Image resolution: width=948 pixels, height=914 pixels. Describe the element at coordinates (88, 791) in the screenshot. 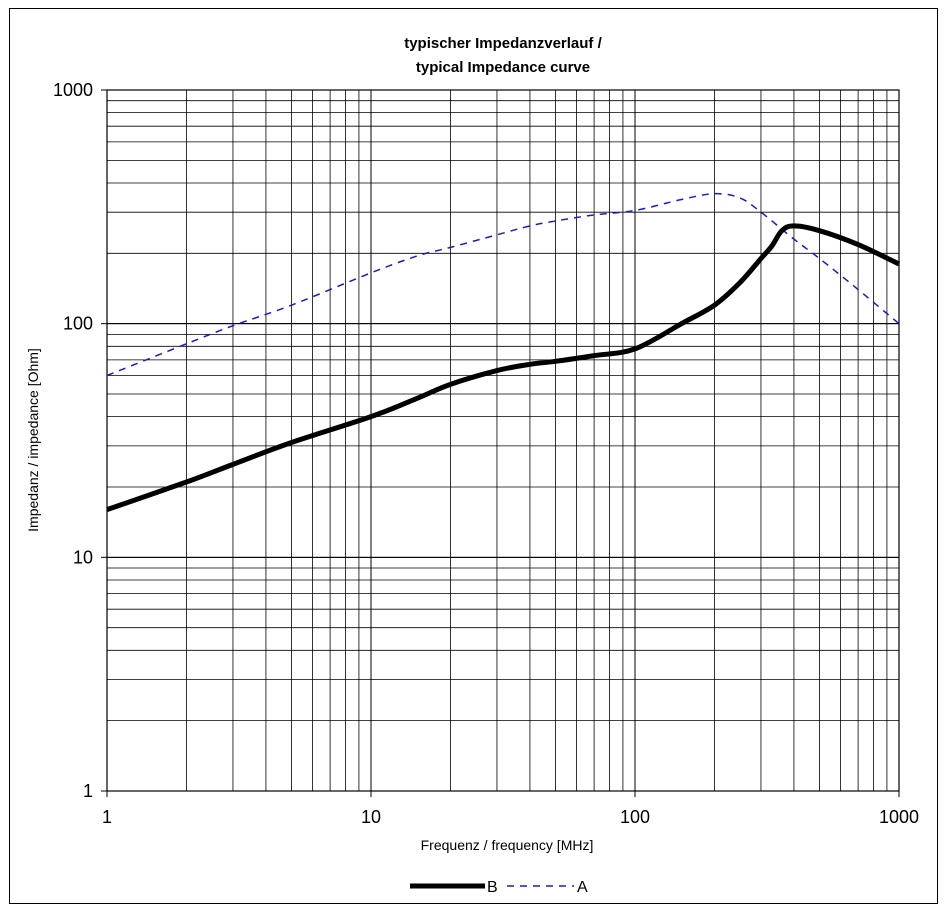

I see `y-tick-label: 1` at that location.